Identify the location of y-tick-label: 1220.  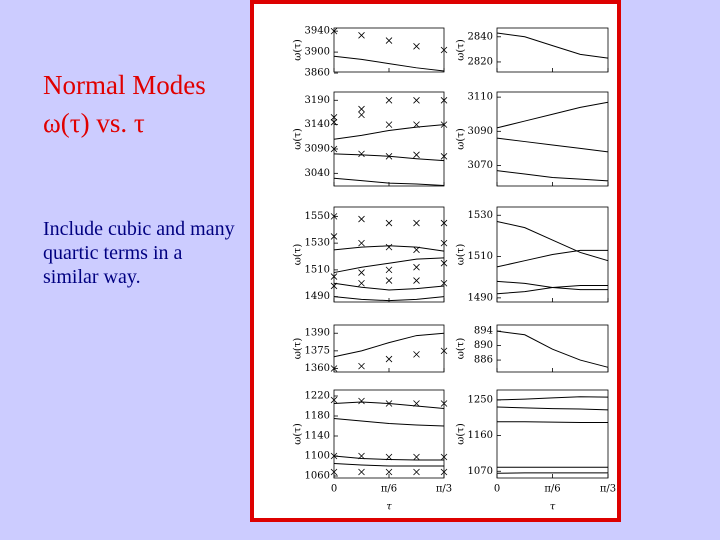
(317, 396).